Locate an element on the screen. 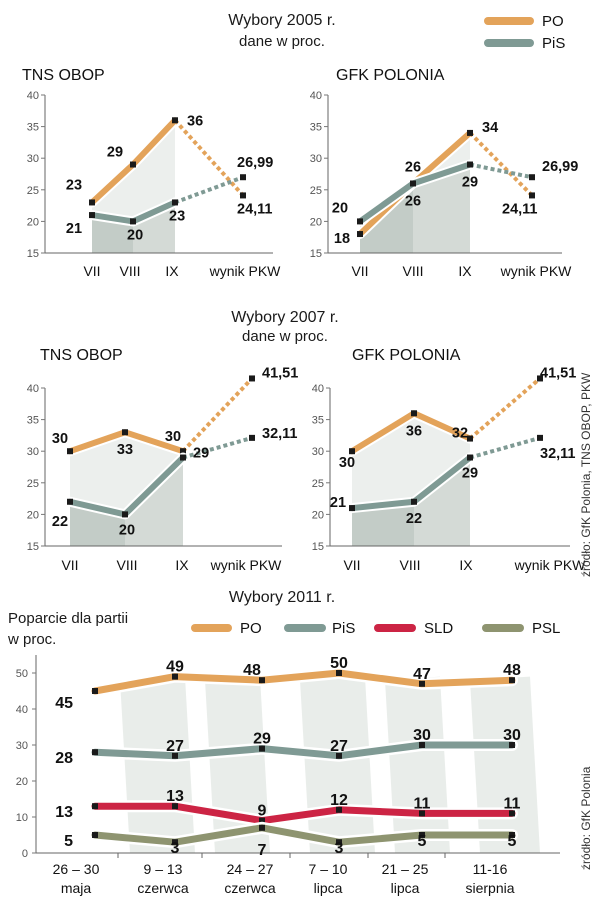 The image size is (600, 905). section-2007-subtitle: dane w proc. is located at coordinates (285, 336).